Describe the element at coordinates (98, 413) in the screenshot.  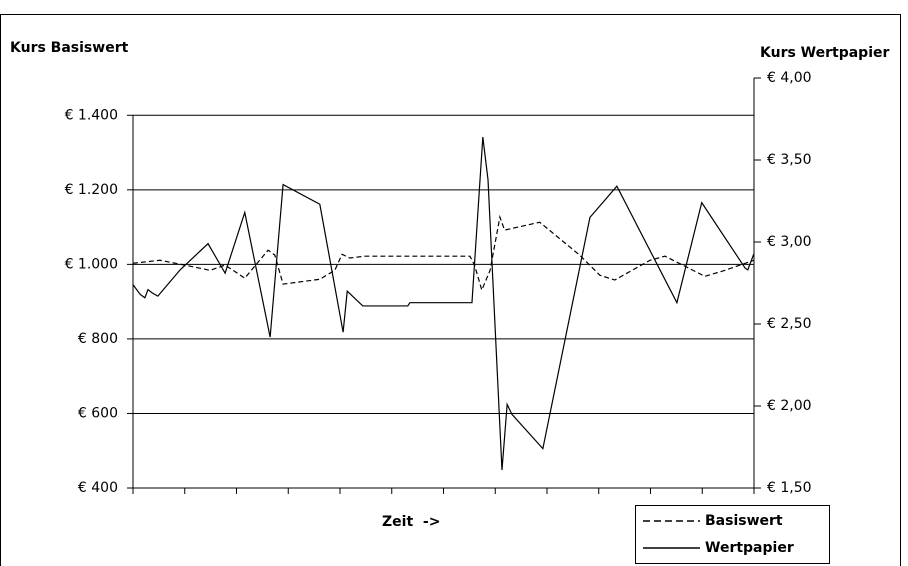
I see `y-tick-label: € 600` at that location.